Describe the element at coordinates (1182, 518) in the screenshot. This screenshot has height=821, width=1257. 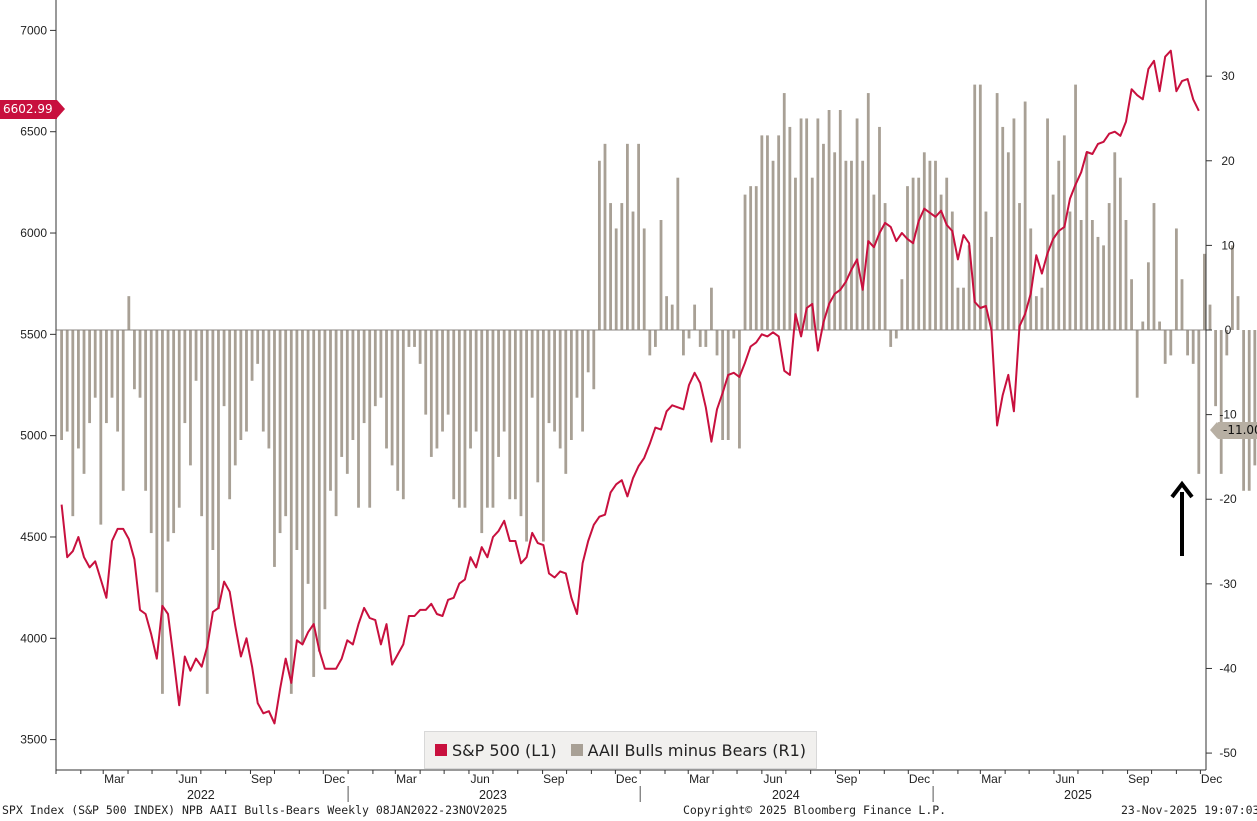
I see `up-arrow-icon` at that location.